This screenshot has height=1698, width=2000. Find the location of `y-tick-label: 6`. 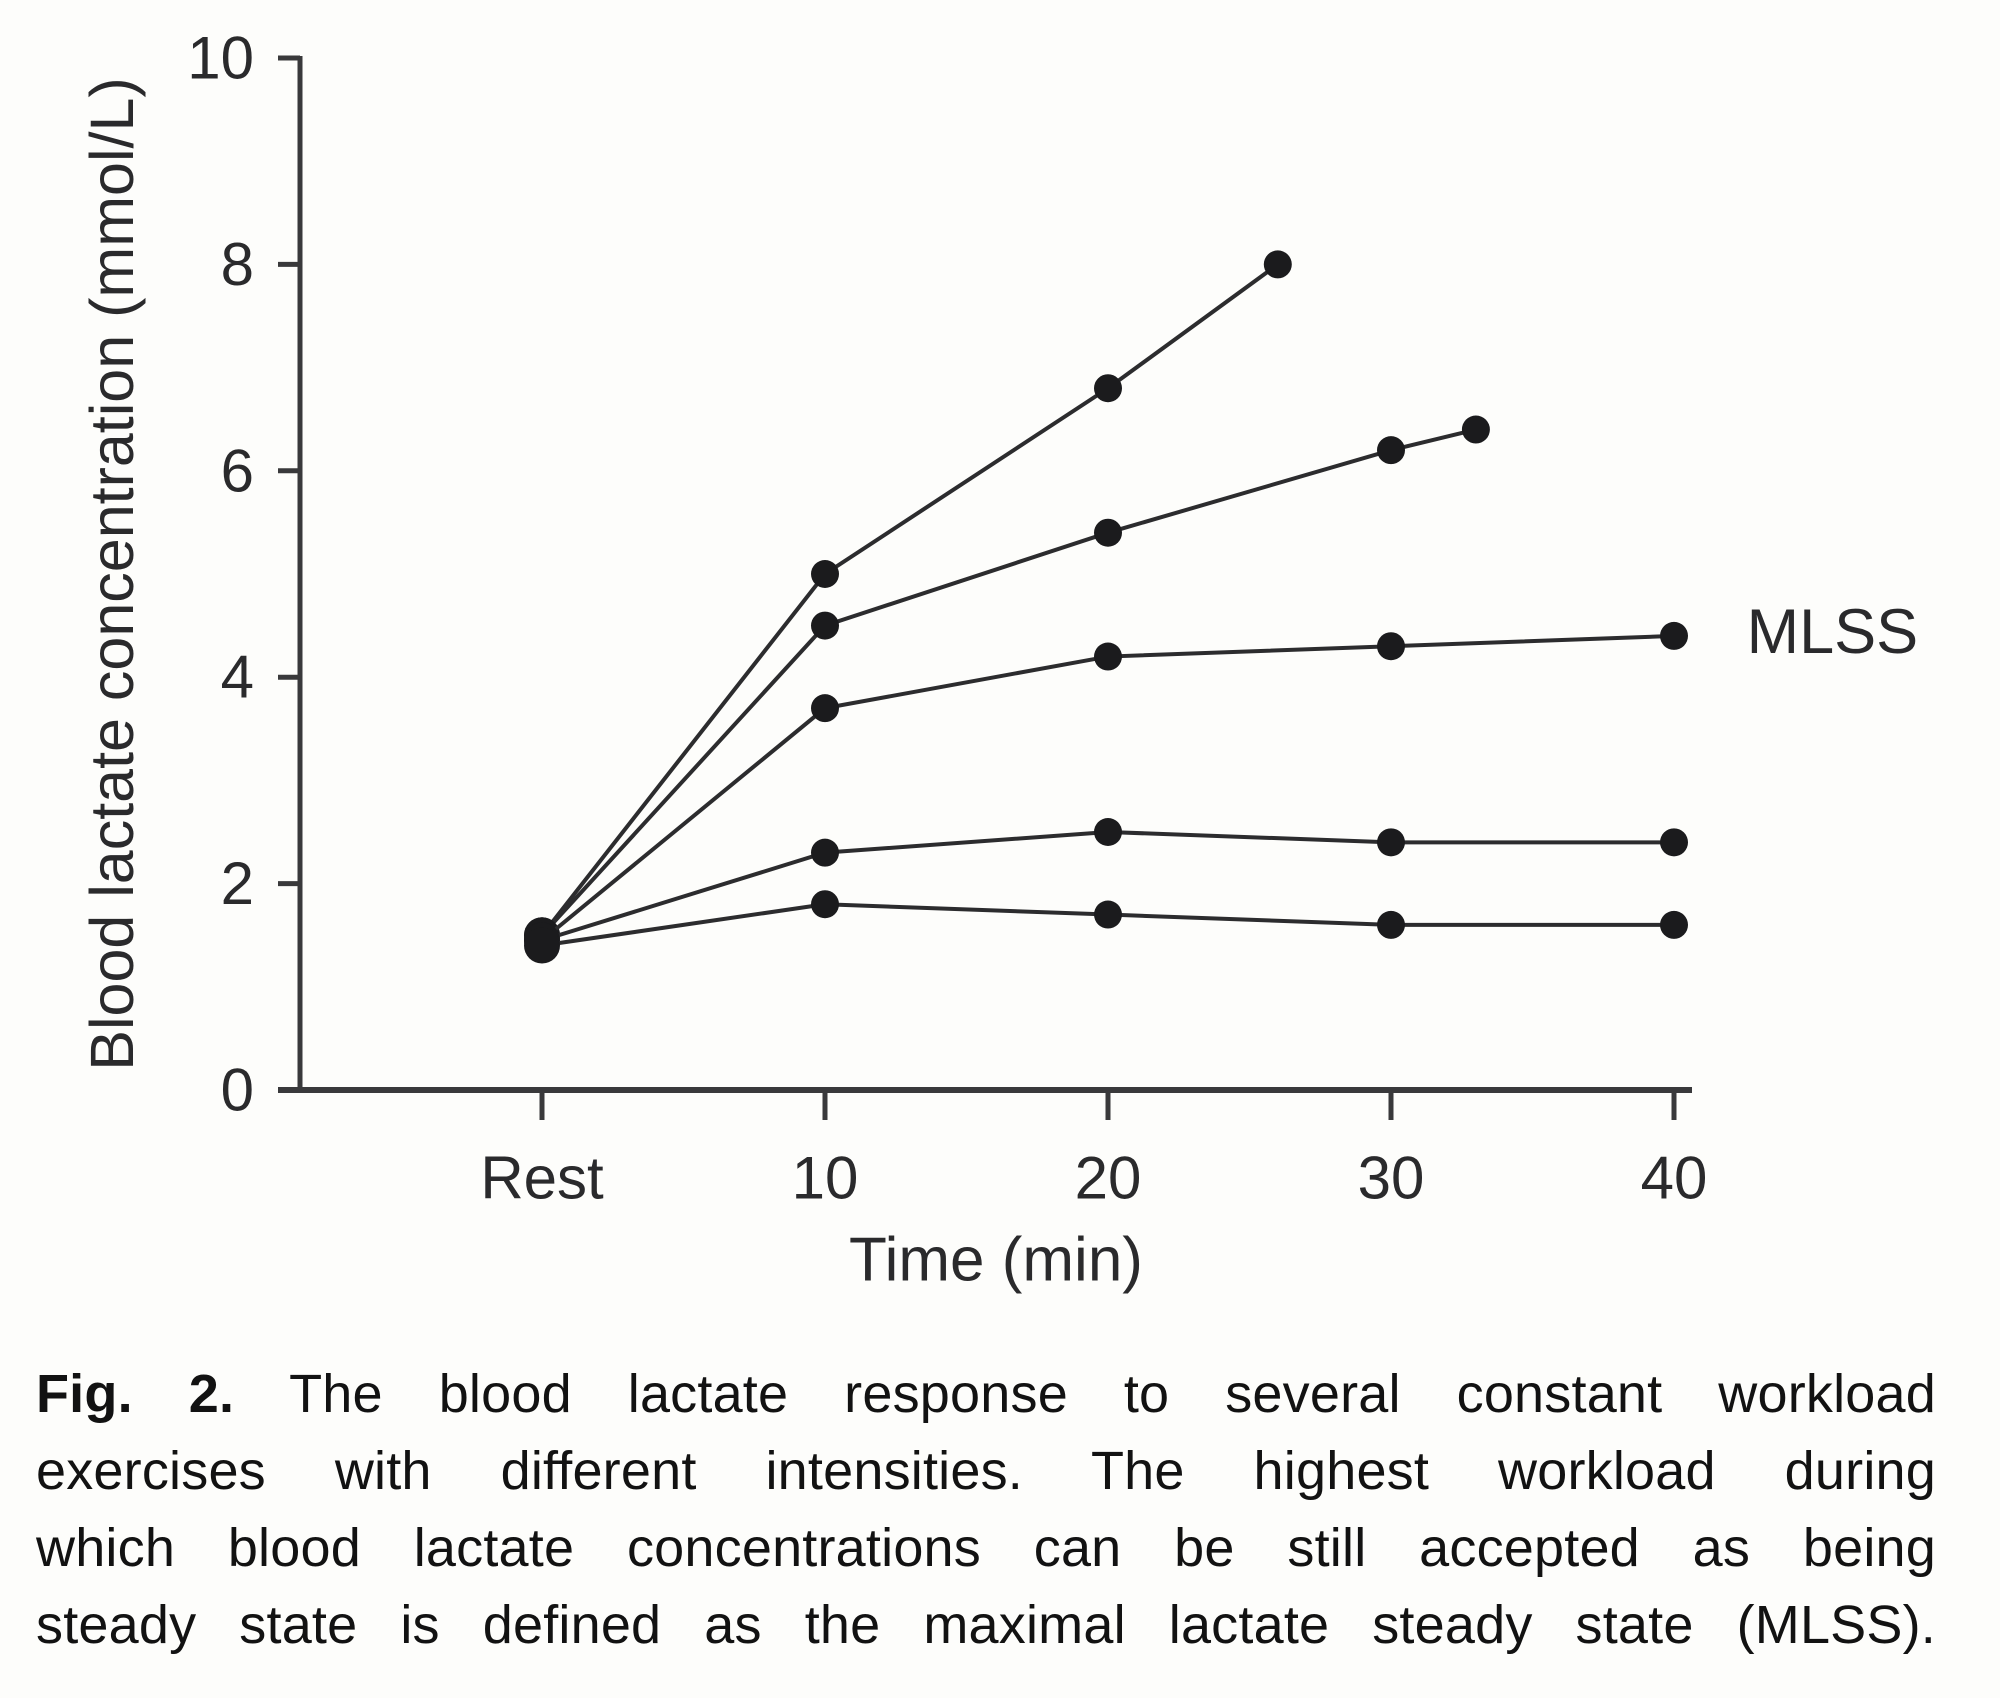

y-tick-label: 6 is located at coordinates (237, 470).